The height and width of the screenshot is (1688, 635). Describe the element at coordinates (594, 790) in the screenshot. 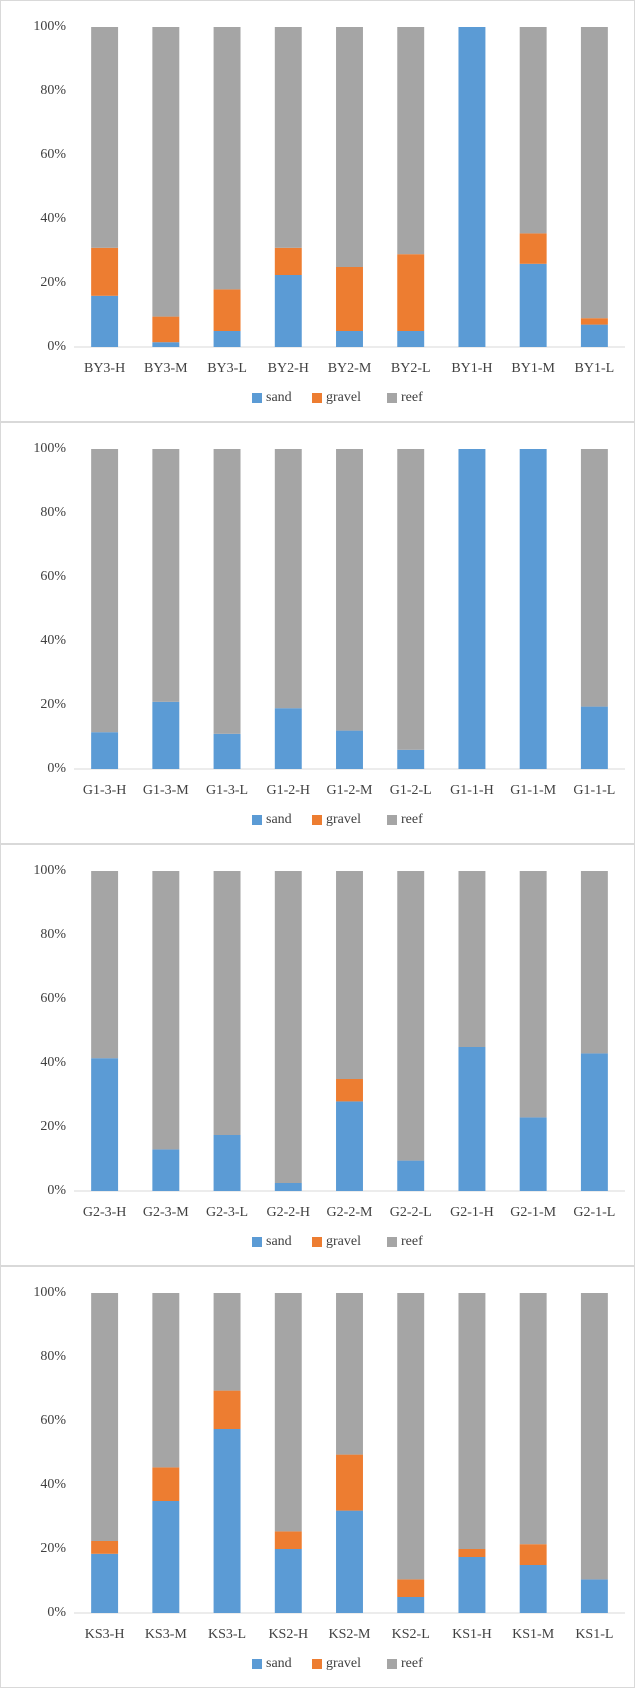

I see `x-tick-label: G1-1-L` at that location.